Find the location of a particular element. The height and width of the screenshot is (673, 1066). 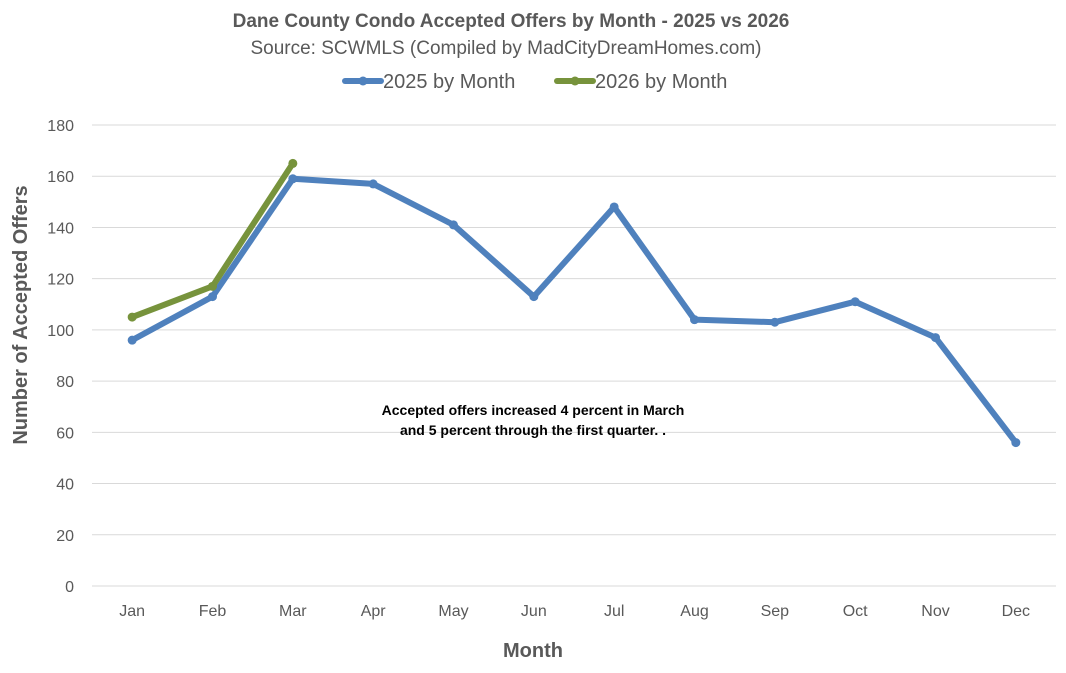

x-tick-label-mar: Mar is located at coordinates (293, 611).